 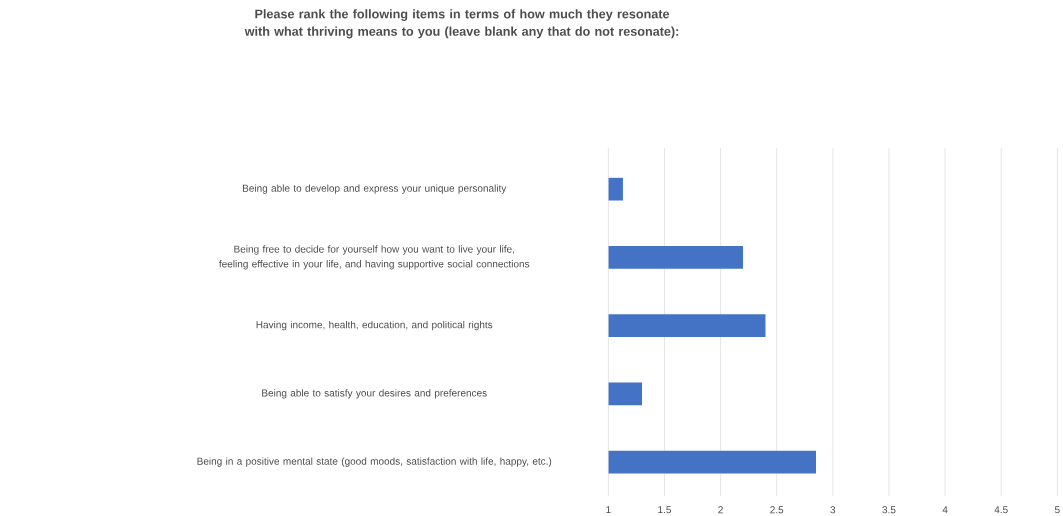 What do you see at coordinates (889, 510) in the screenshot?
I see `x-tick-label: 3.5` at bounding box center [889, 510].